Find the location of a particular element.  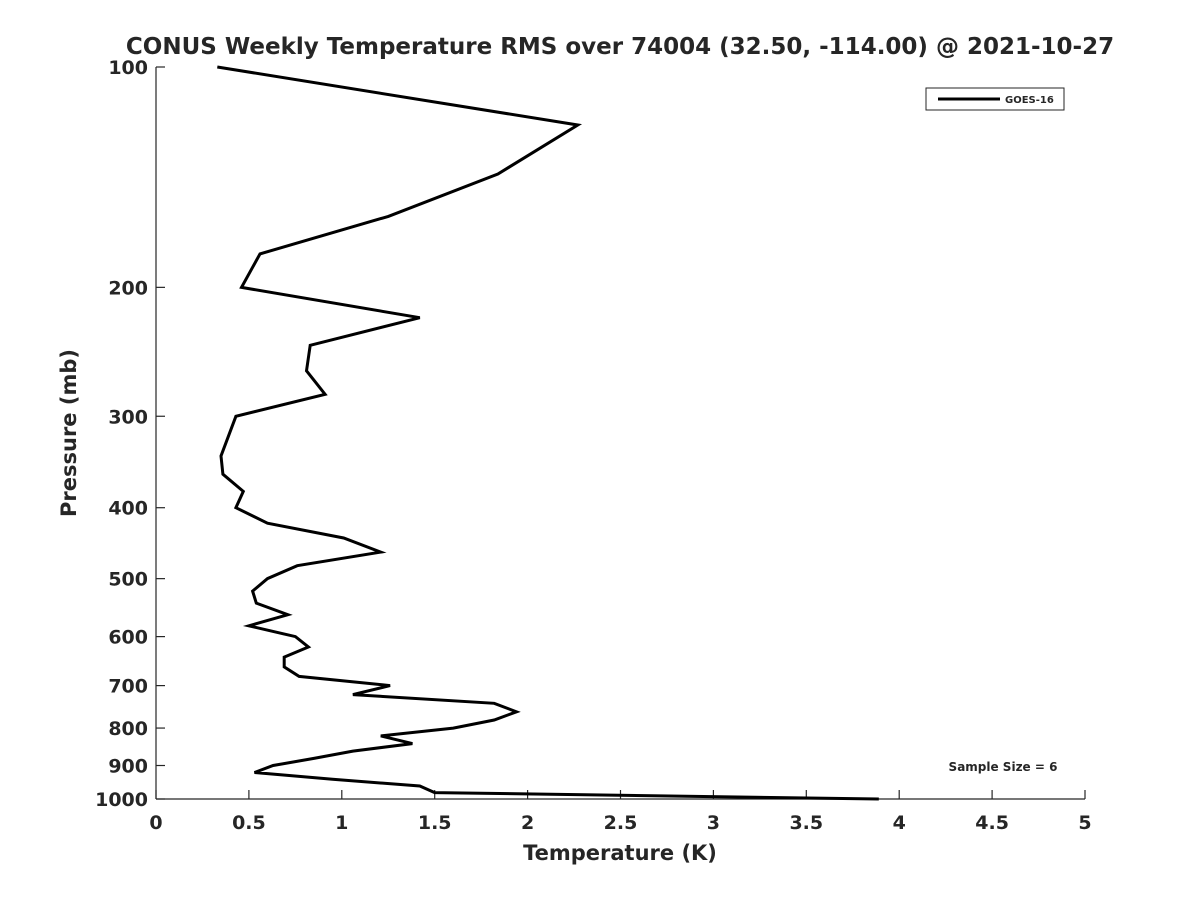

sample-size-annotation: Sample Size = 6 is located at coordinates (1003, 767).